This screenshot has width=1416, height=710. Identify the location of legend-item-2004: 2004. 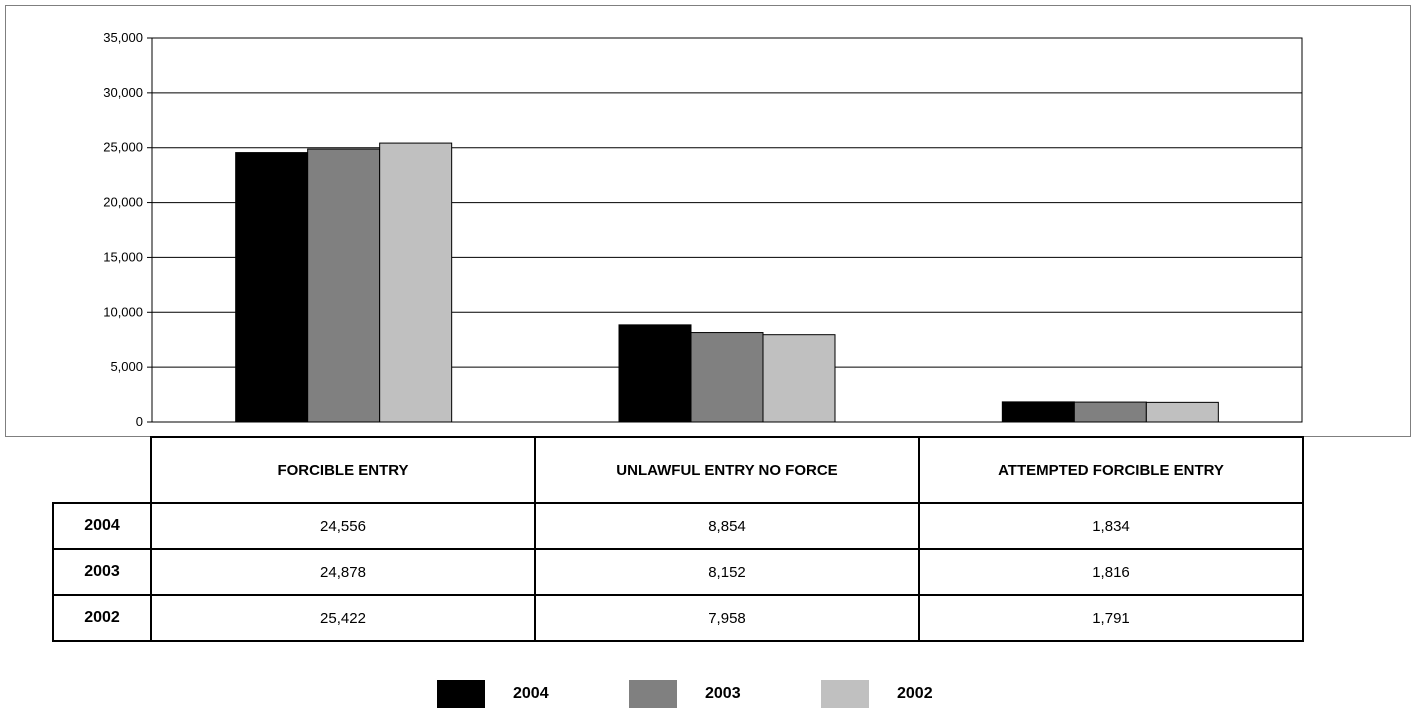
(493, 694).